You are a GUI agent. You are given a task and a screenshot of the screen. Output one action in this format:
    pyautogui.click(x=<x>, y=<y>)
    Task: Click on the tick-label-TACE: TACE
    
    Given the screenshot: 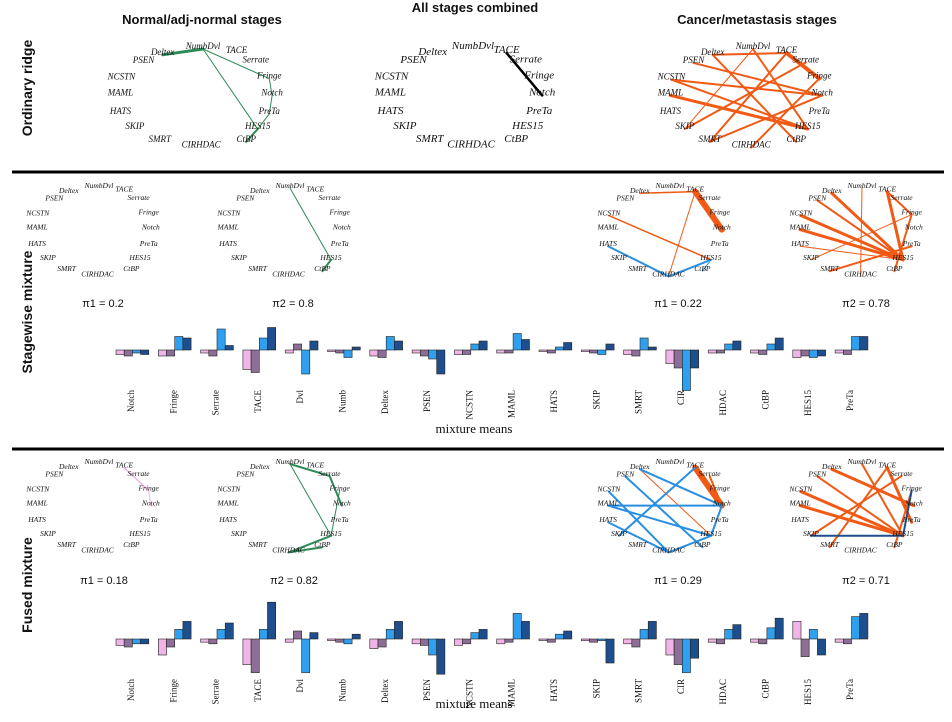 What is the action you would take?
    pyautogui.click(x=258, y=401)
    